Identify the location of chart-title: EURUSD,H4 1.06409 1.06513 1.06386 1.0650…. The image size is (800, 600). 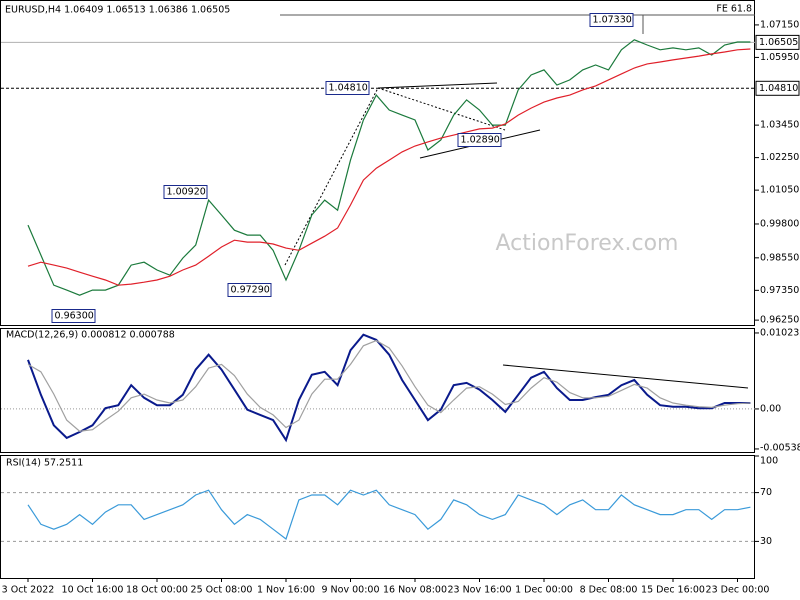
(117, 10).